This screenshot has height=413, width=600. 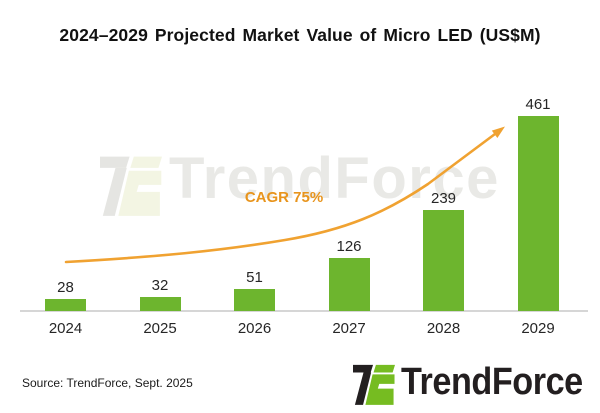 What do you see at coordinates (498, 132) in the screenshot?
I see `arrowhead` at bounding box center [498, 132].